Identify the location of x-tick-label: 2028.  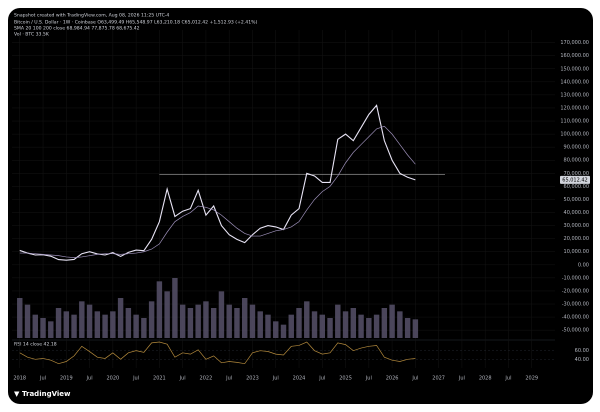
(485, 379).